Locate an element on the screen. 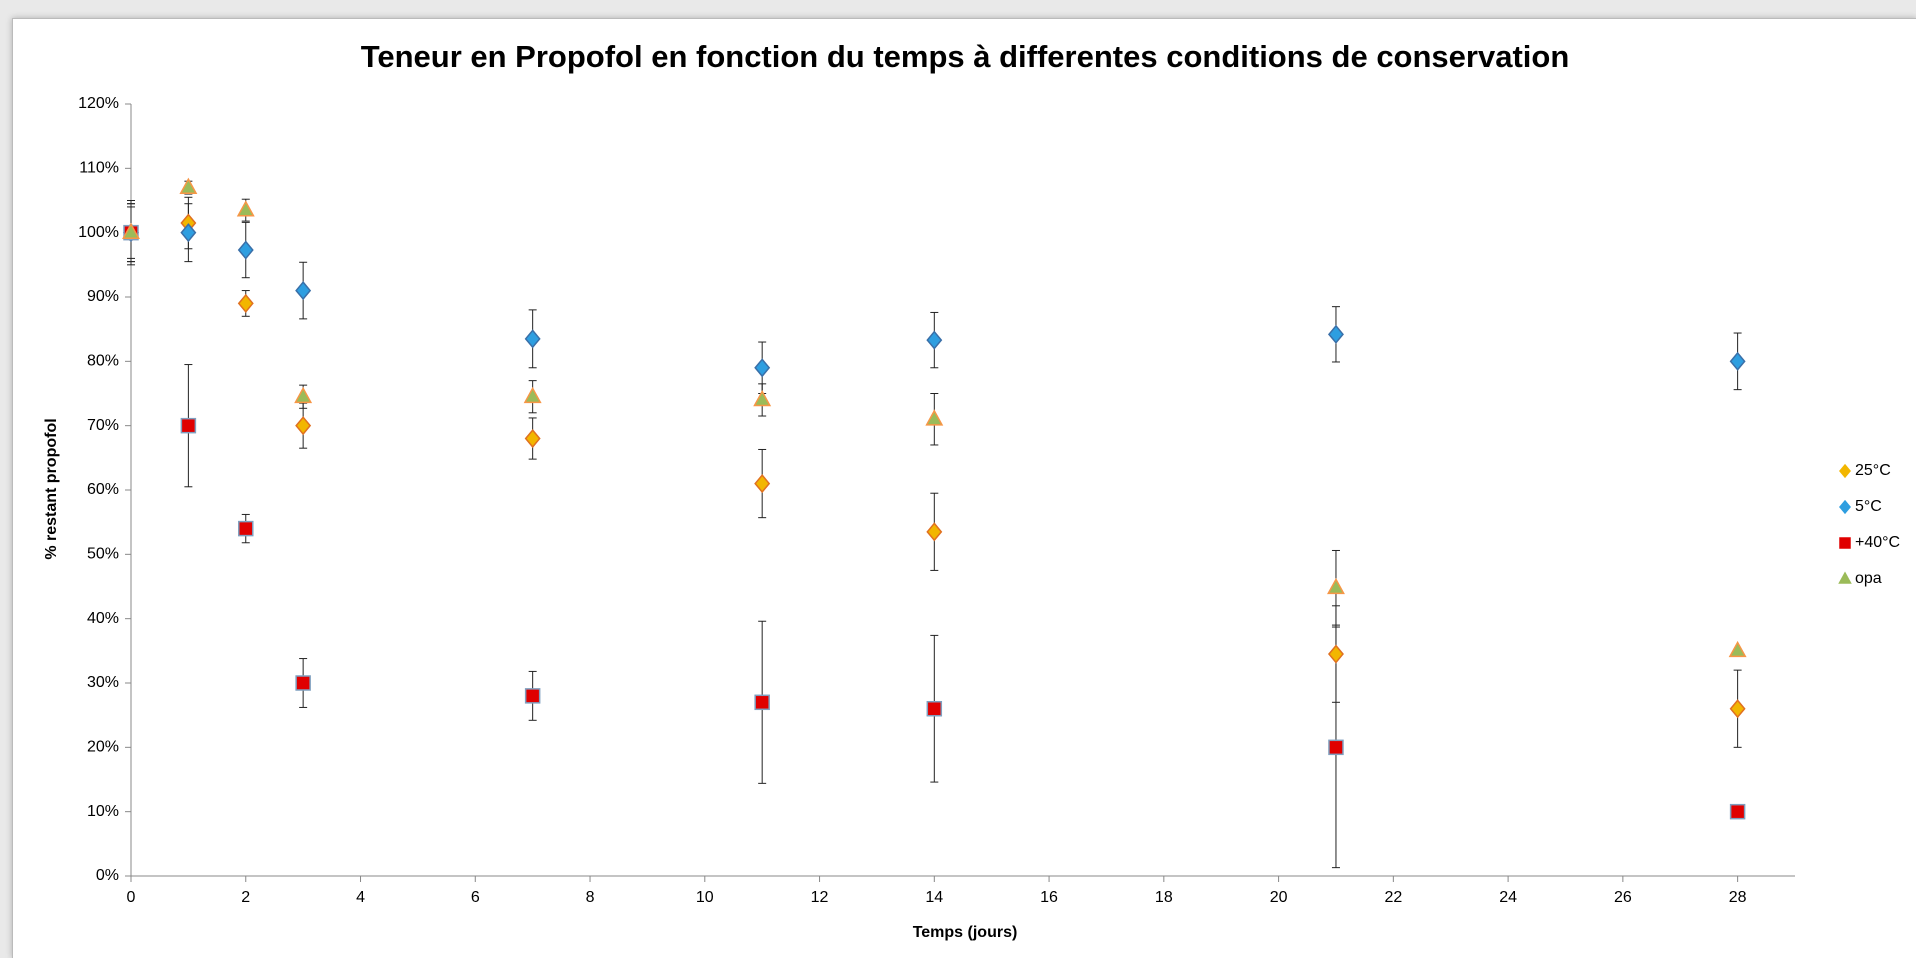 The height and width of the screenshot is (958, 1916). y-tick-label: 10% is located at coordinates (103, 811).